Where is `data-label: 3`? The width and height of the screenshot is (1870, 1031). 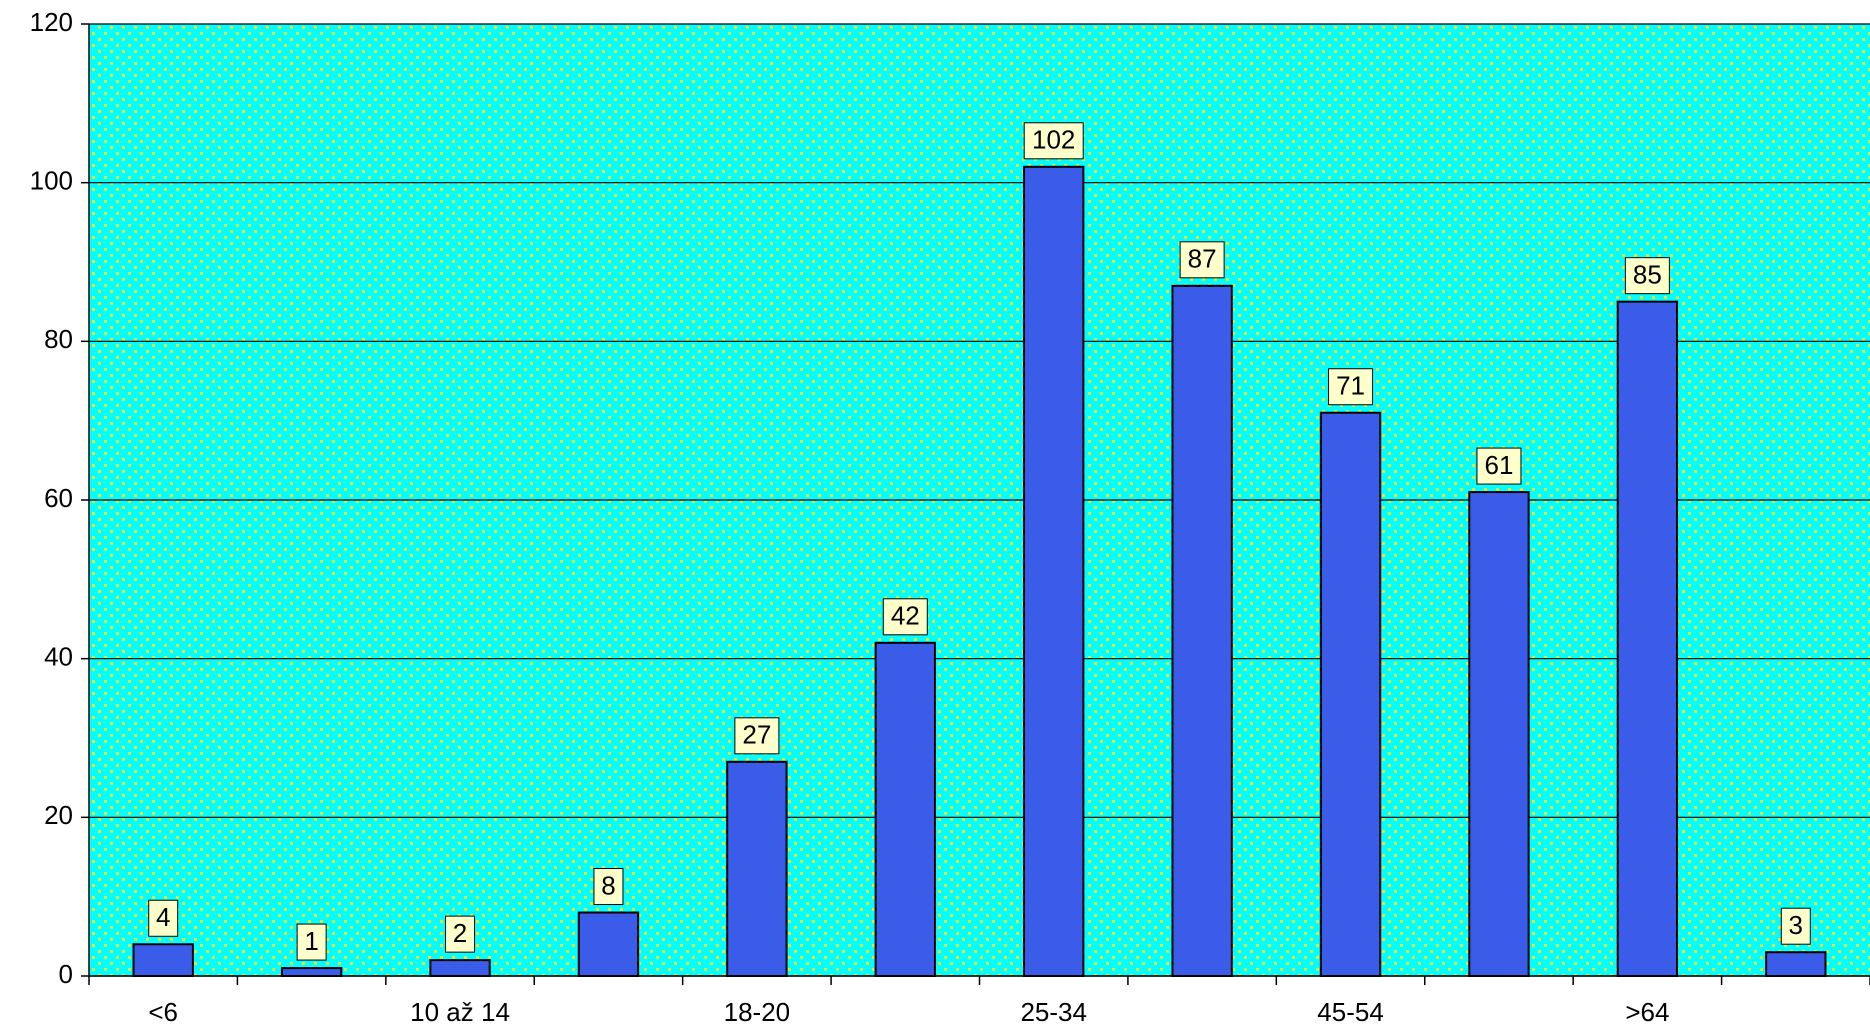
data-label: 3 is located at coordinates (1796, 925).